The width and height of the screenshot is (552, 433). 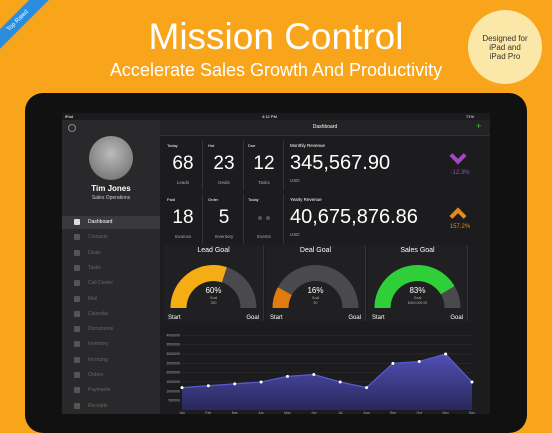 What do you see at coordinates (173, 345) in the screenshot?
I see `y-tick-label: 3500000` at bounding box center [173, 345].